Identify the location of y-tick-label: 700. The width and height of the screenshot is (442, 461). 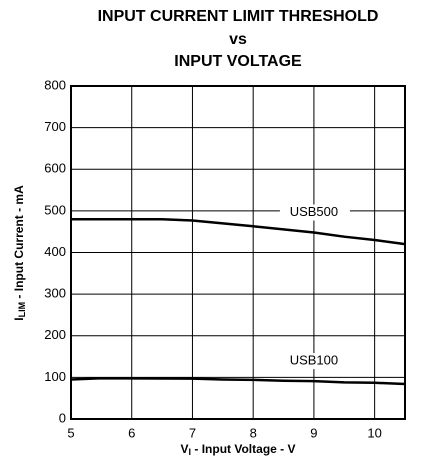
(55, 126).